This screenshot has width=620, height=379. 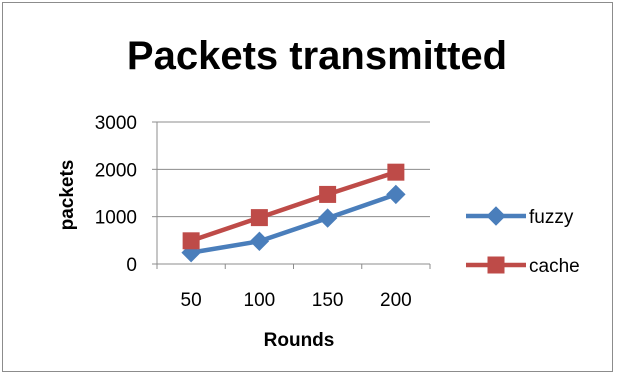 I want to click on x-tick-label: 200, so click(x=396, y=300).